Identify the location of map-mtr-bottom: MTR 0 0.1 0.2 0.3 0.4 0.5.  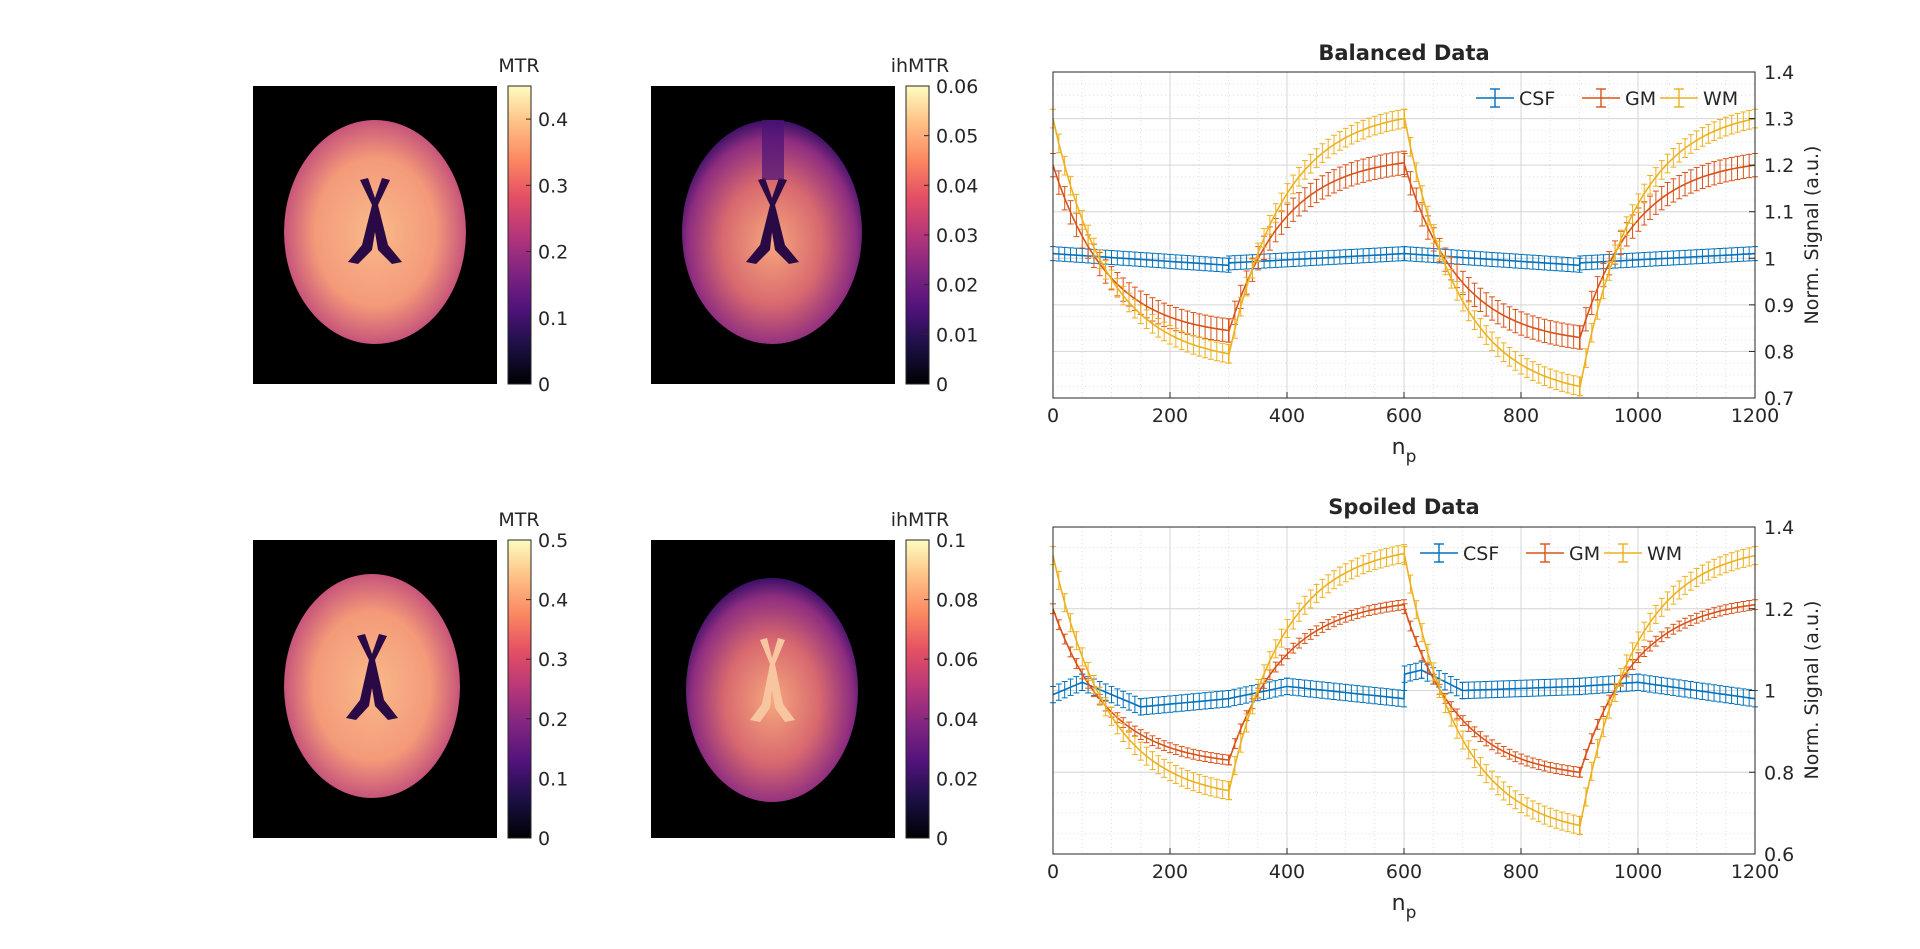
(410, 679).